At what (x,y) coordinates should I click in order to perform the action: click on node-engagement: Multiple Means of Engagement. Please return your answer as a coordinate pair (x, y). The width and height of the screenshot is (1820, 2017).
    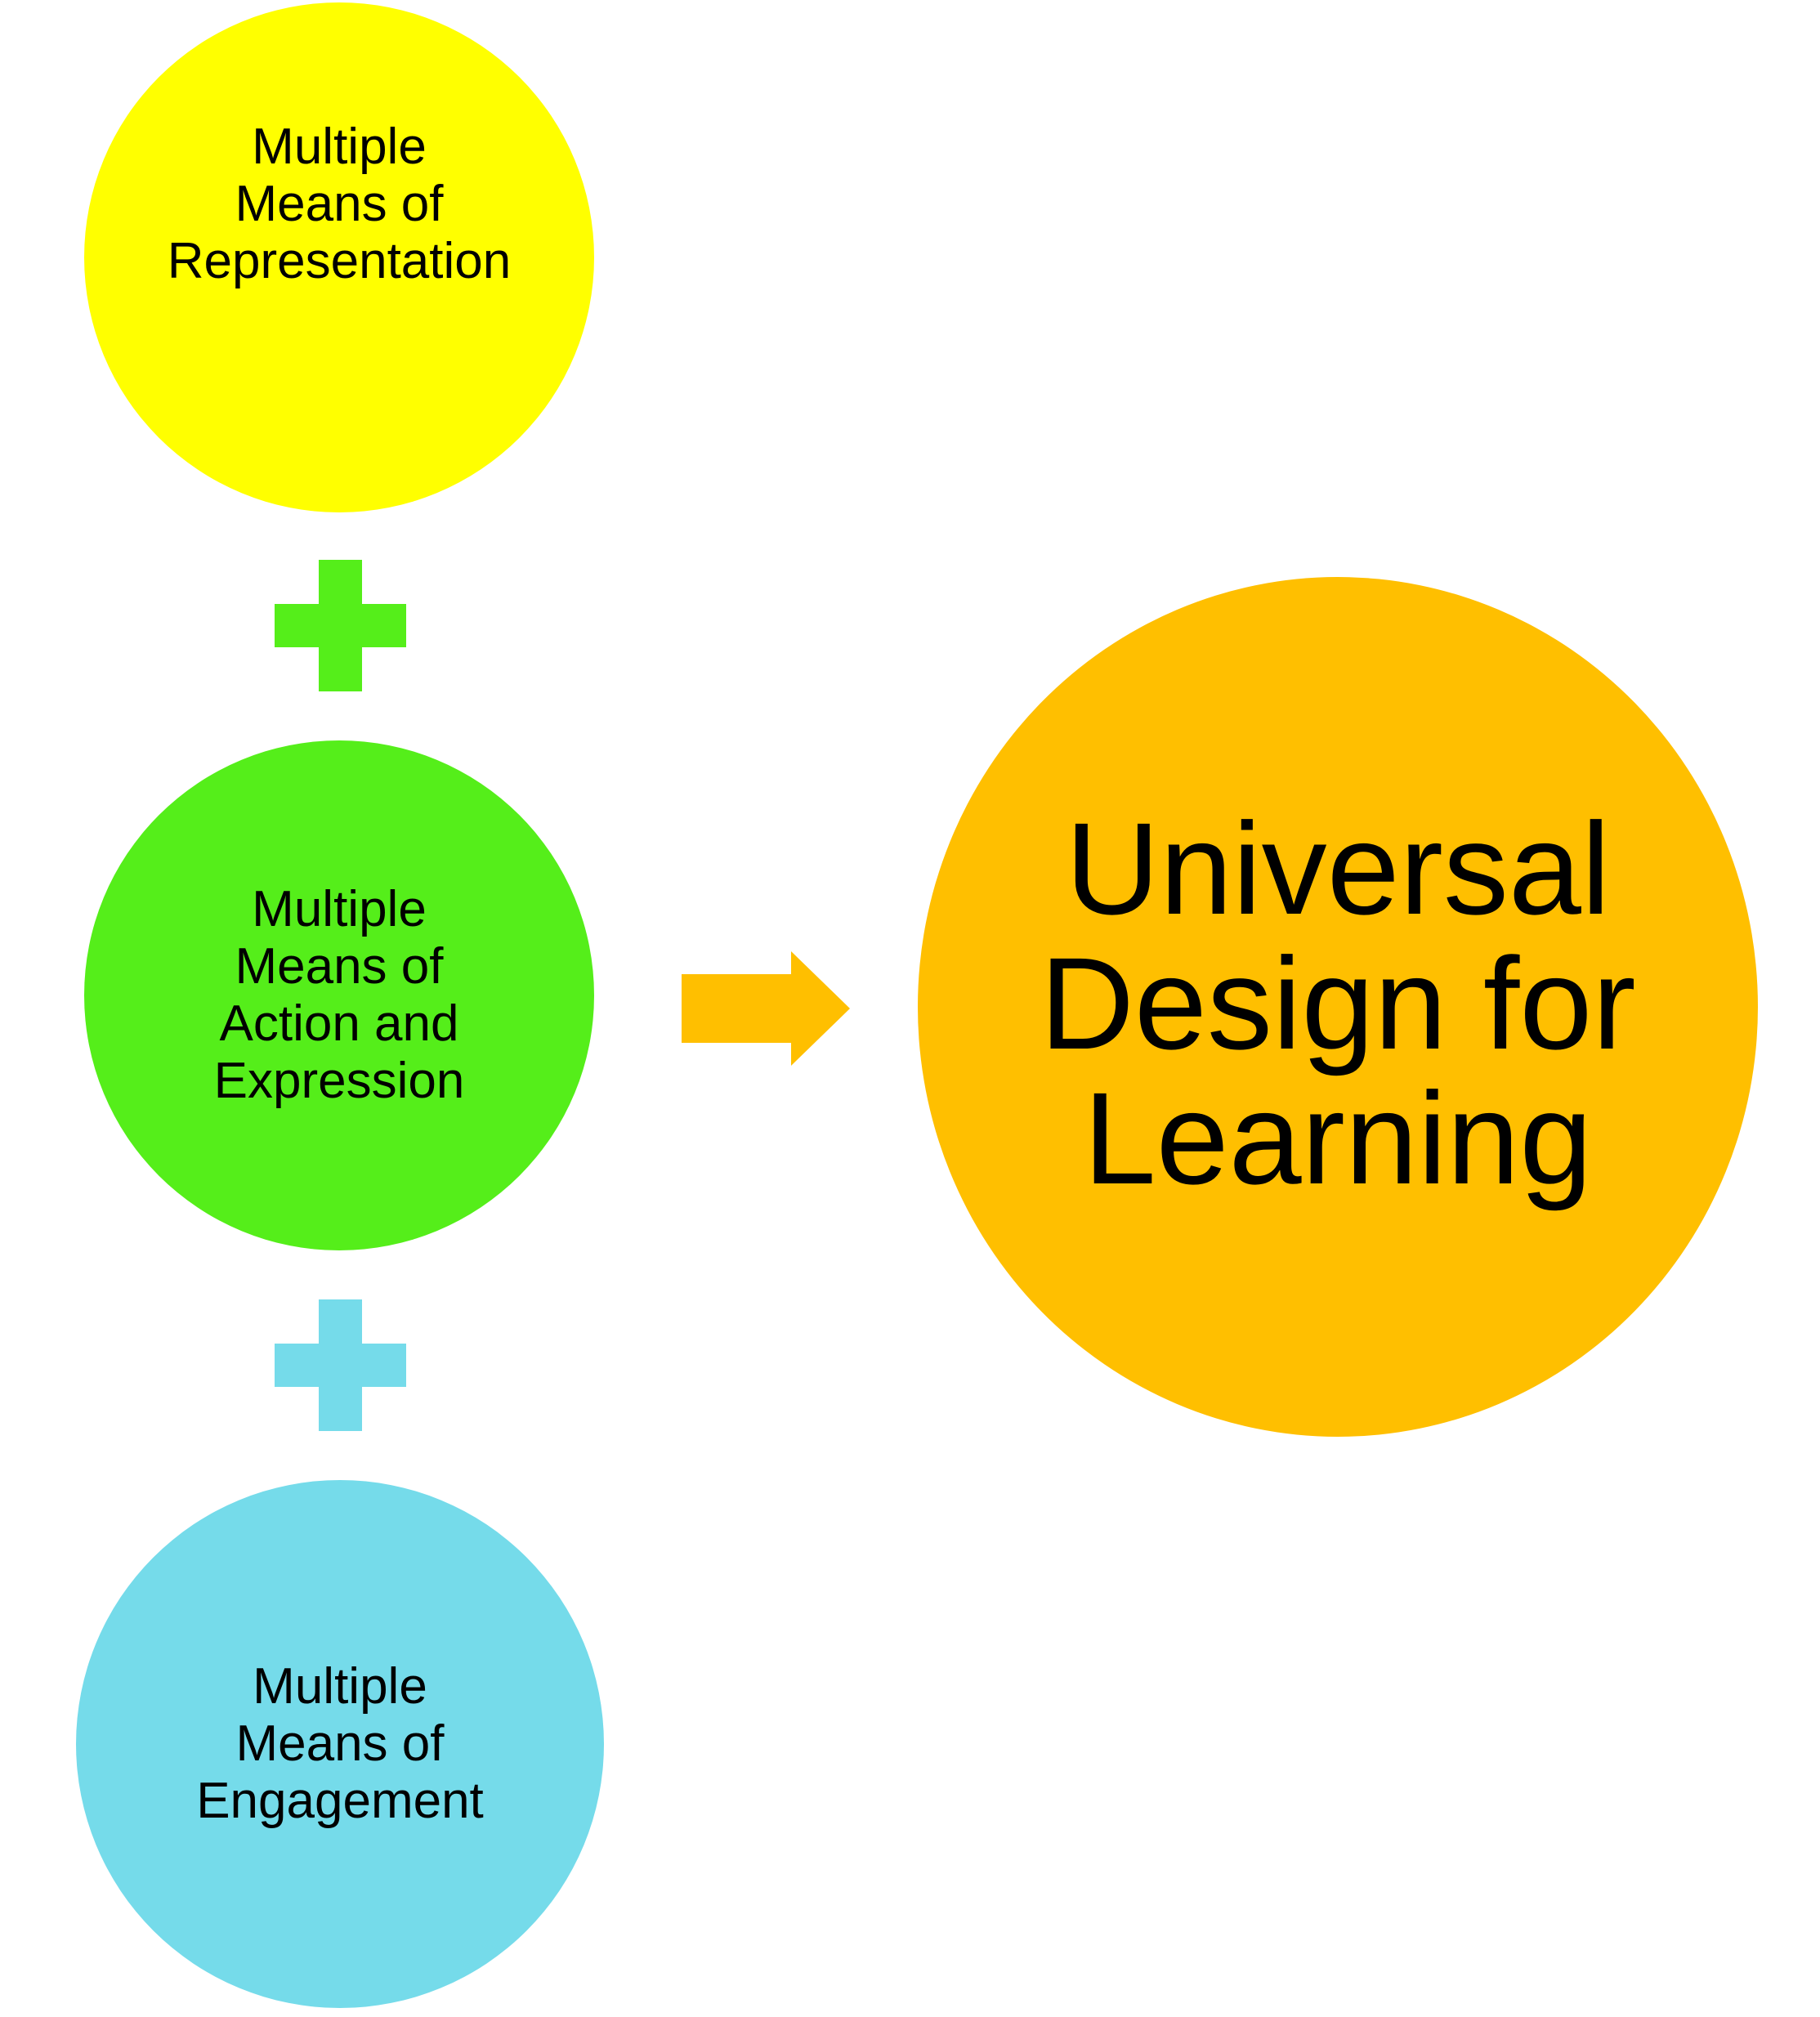
    Looking at the image, I should click on (340, 1744).